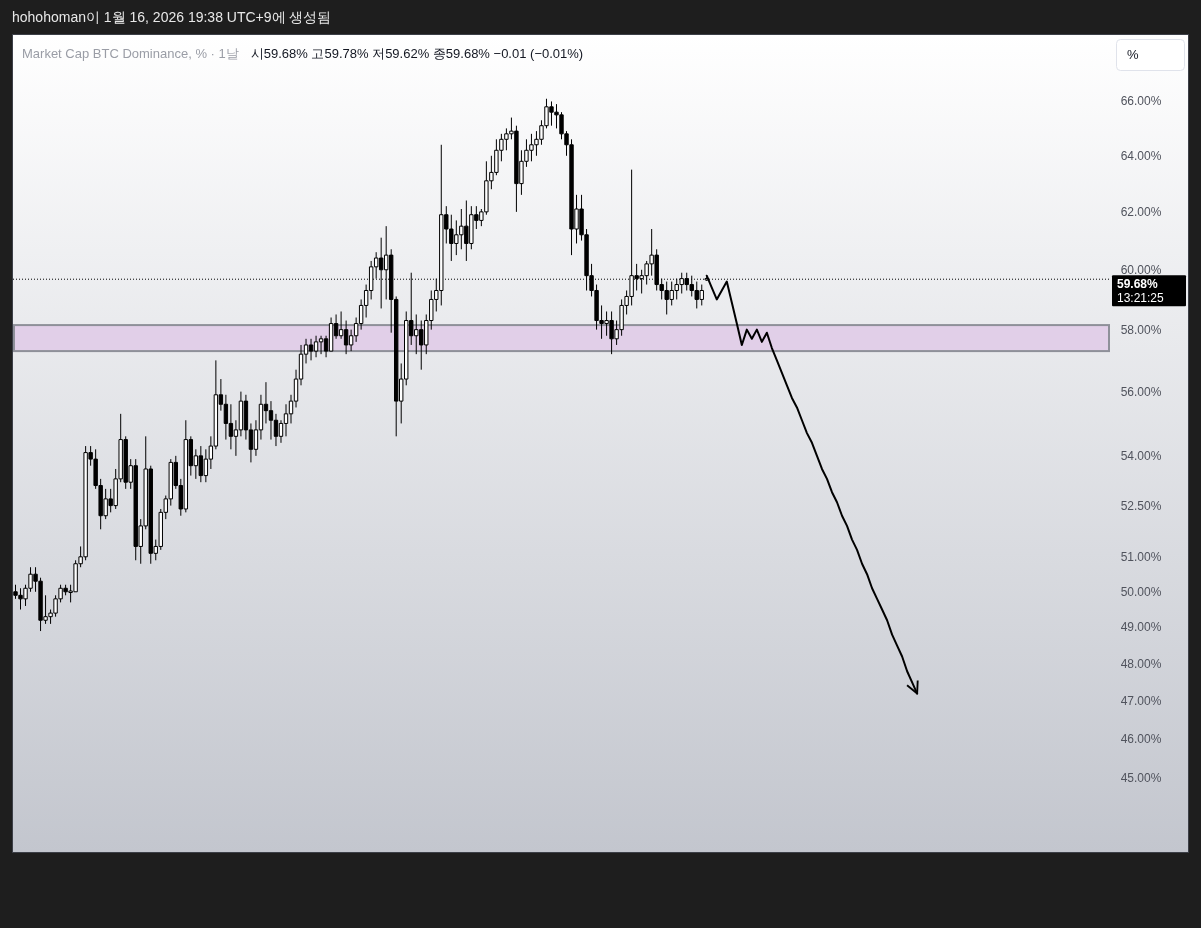 Image resolution: width=1201 pixels, height=928 pixels. I want to click on price-label: 59.68%, so click(1137, 284).